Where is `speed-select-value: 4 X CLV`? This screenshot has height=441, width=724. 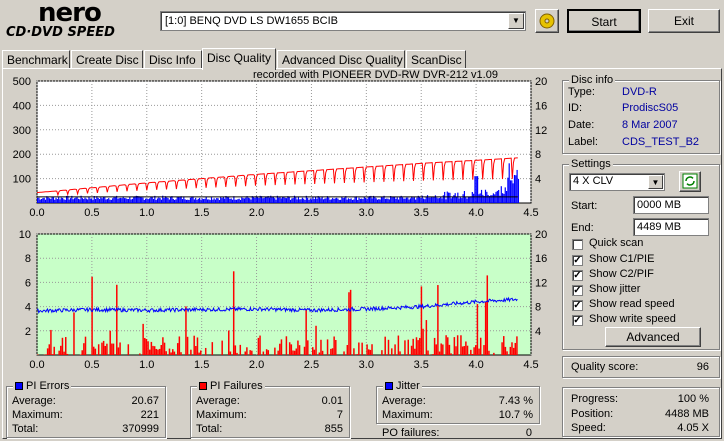
speed-select-value: 4 X CLV is located at coordinates (593, 181).